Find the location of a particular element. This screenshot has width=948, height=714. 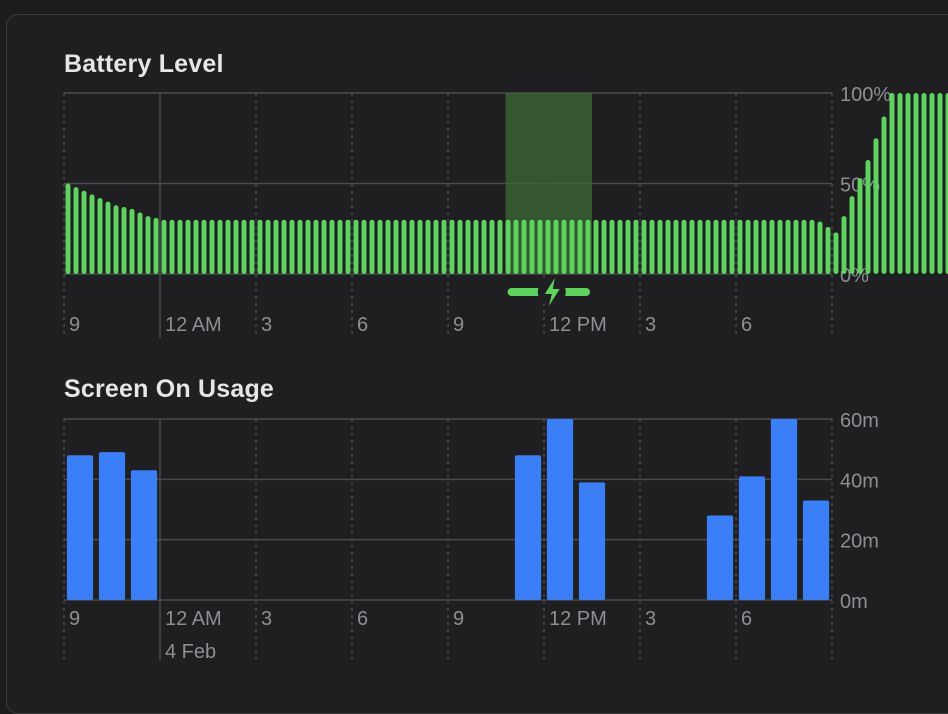

battery-chart-title: Battery Level is located at coordinates (144, 64).